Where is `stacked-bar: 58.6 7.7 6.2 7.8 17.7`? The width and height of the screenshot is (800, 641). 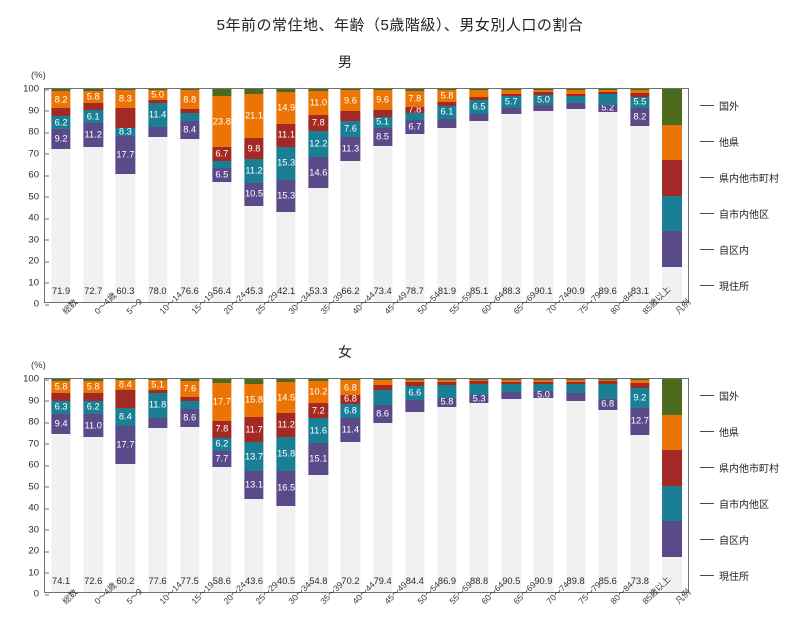
stacked-bar: 58.6 7.7 6.2 7.8 17.7 is located at coordinates (222, 485).